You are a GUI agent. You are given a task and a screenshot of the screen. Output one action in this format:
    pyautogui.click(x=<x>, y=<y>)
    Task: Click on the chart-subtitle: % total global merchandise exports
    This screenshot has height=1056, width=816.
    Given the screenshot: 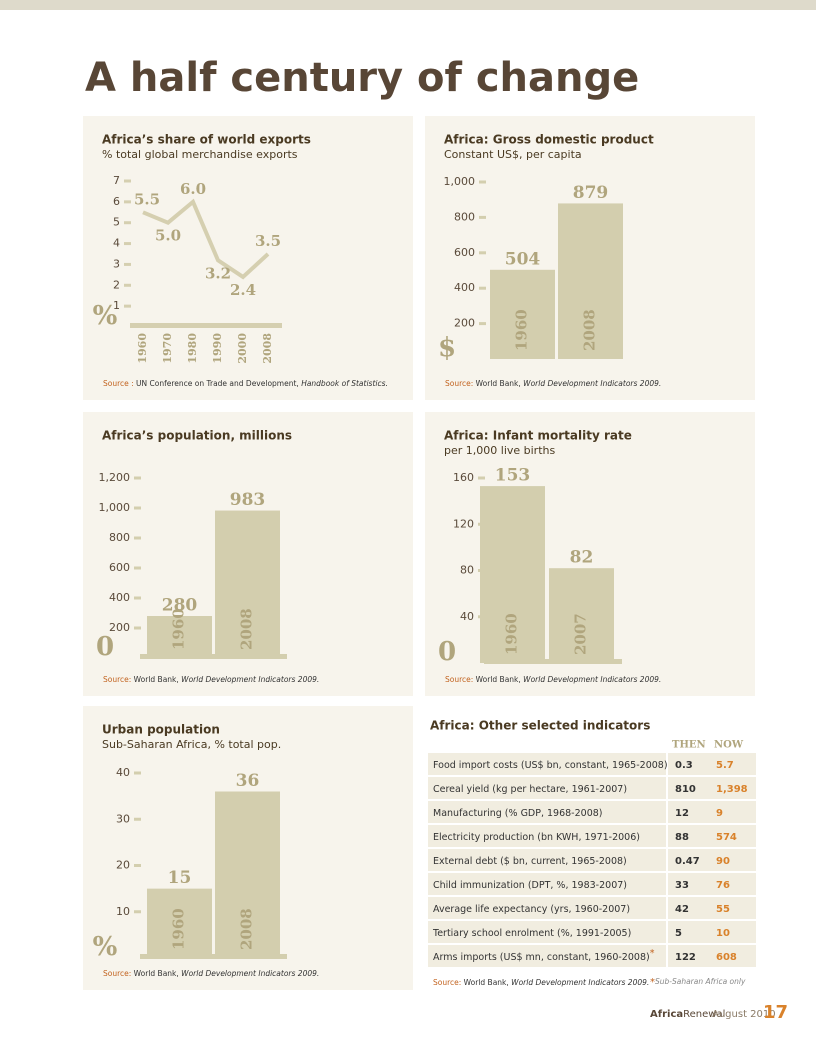 What is the action you would take?
    pyautogui.click(x=200, y=154)
    